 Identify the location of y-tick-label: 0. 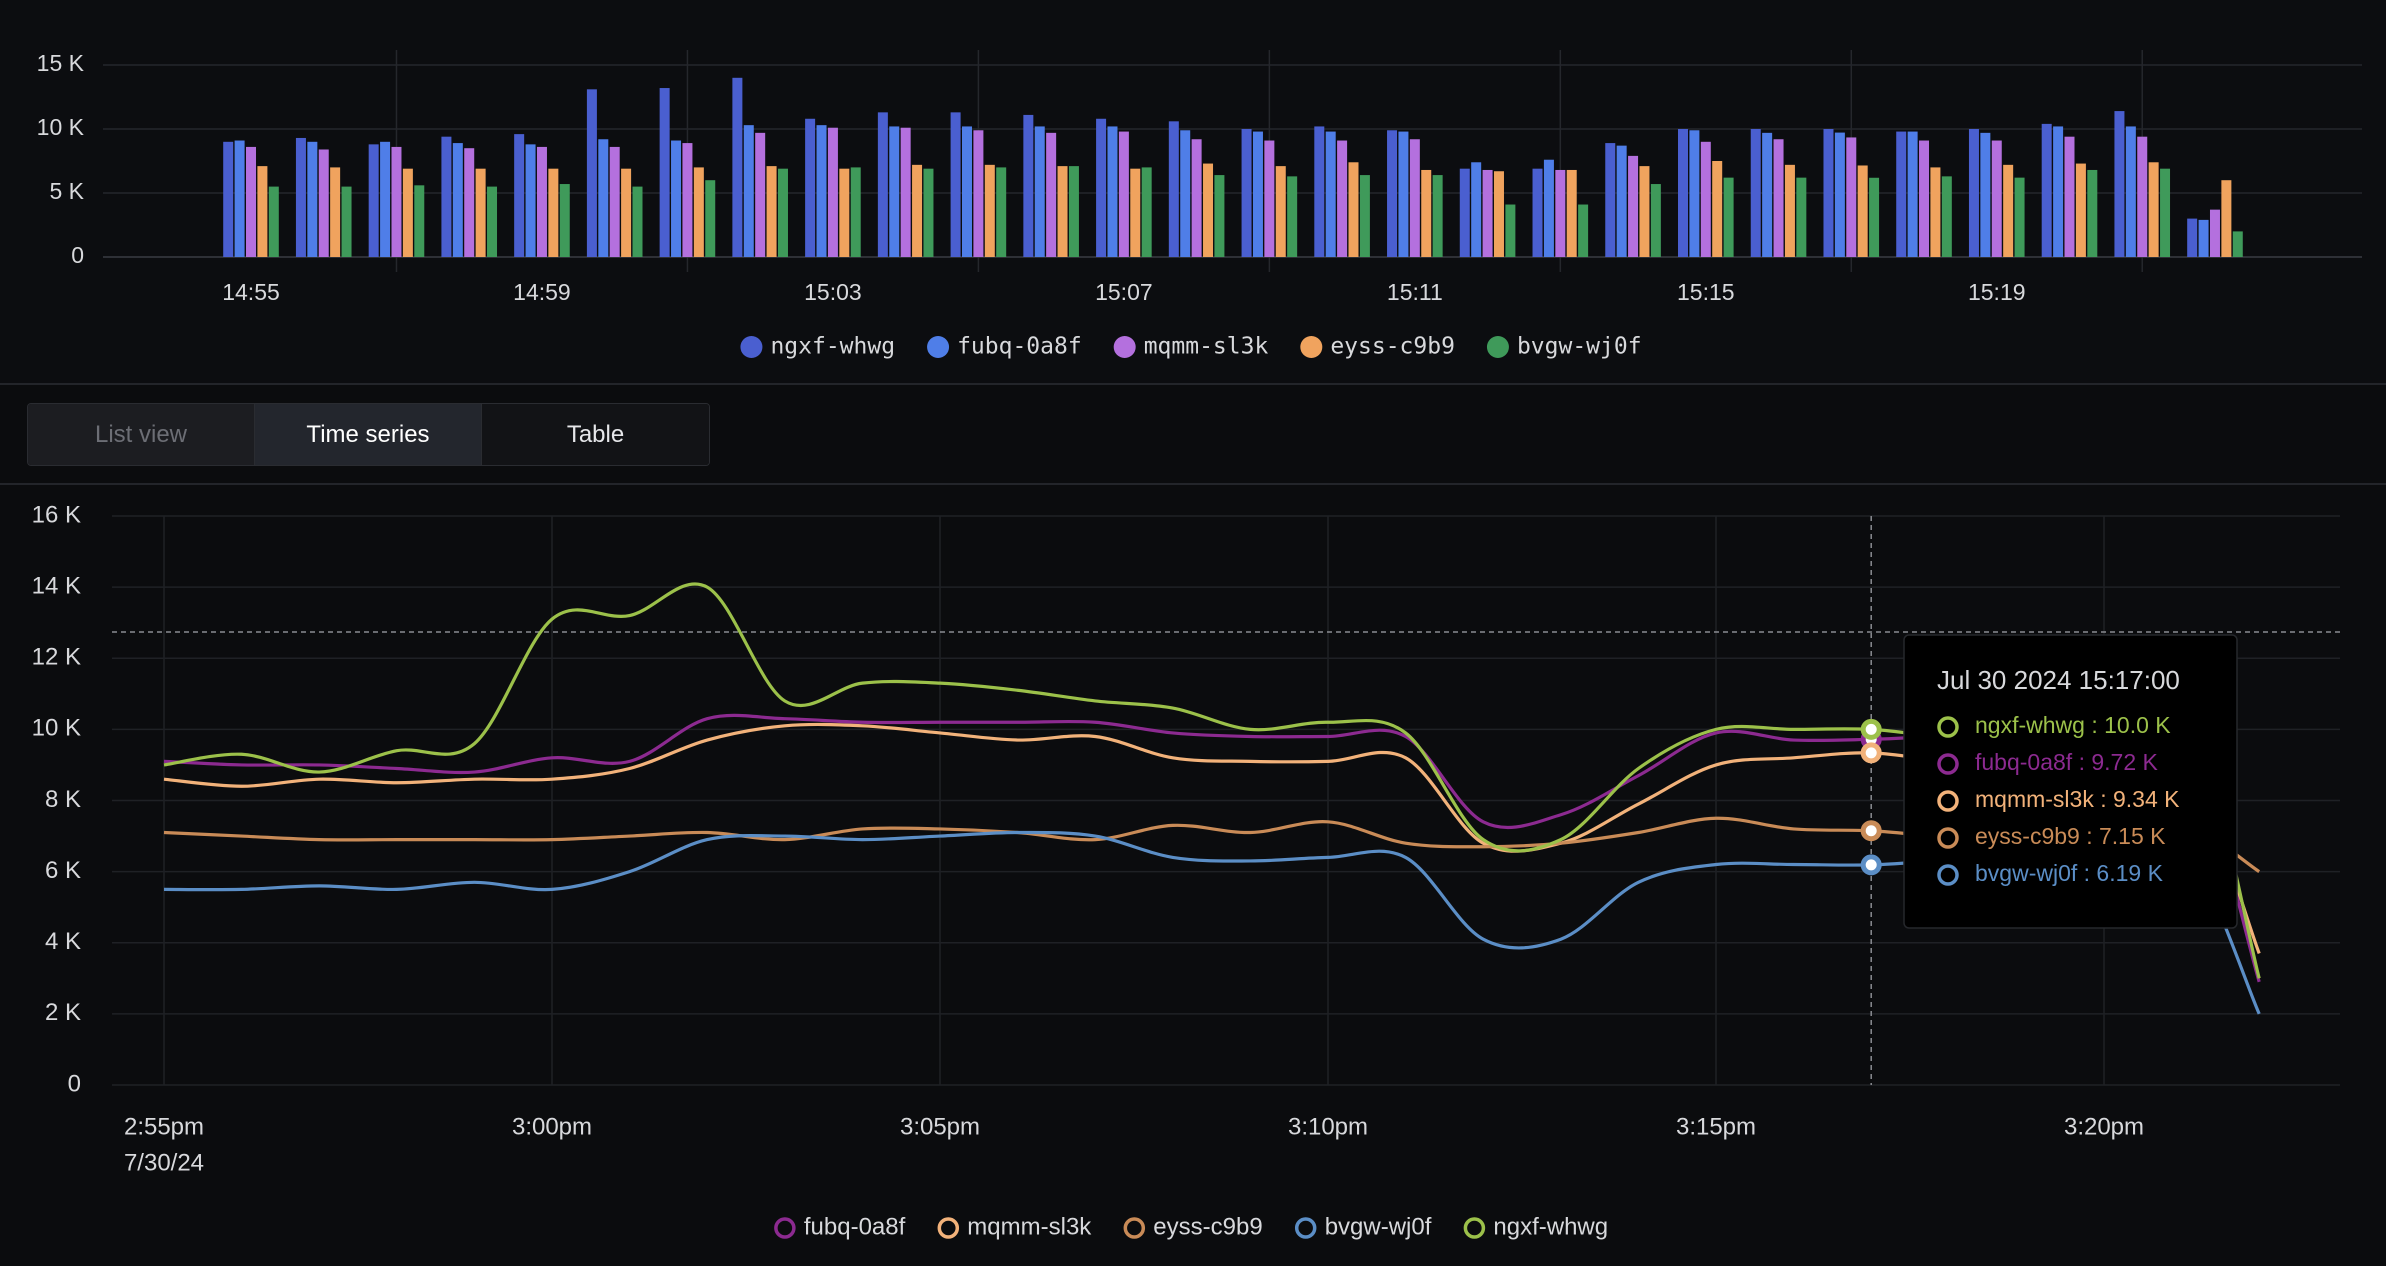
(74, 1083).